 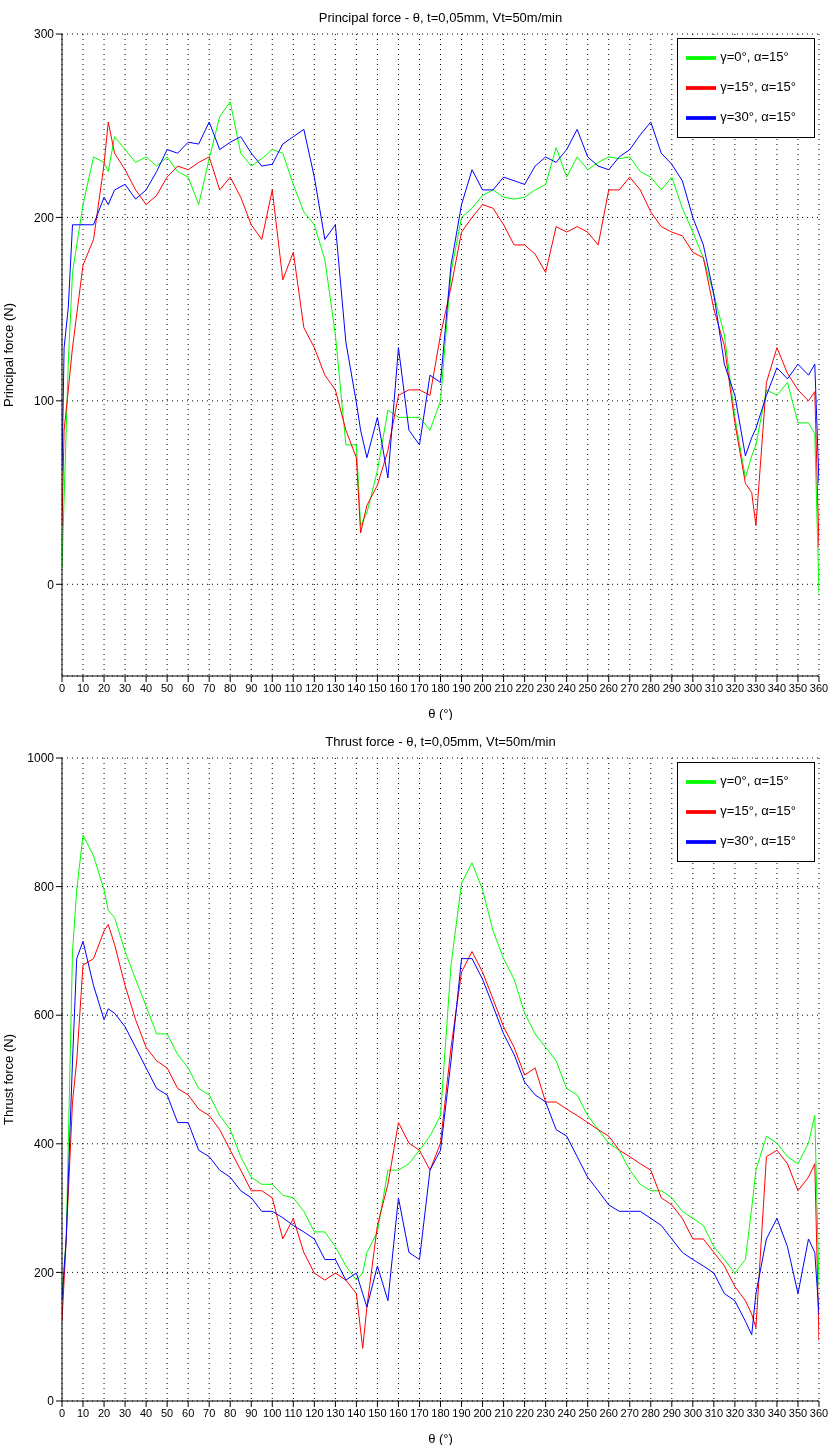 What do you see at coordinates (44, 886) in the screenshot?
I see `y-tick-label: 800` at bounding box center [44, 886].